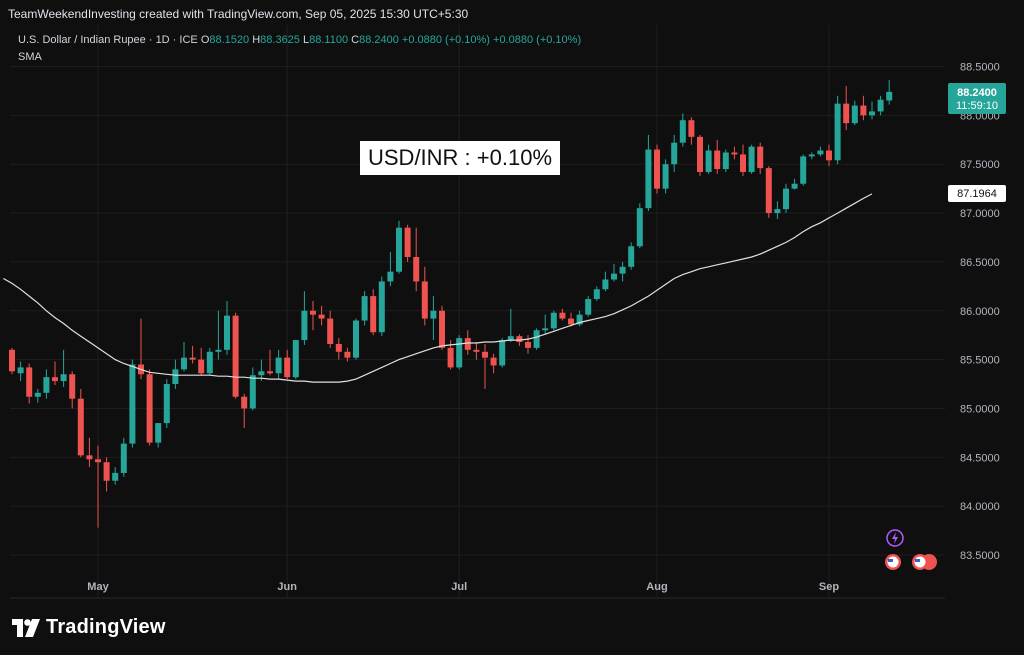 This screenshot has width=1024, height=655. Describe the element at coordinates (980, 458) in the screenshot. I see `y-tick-label: 84.5000` at that location.